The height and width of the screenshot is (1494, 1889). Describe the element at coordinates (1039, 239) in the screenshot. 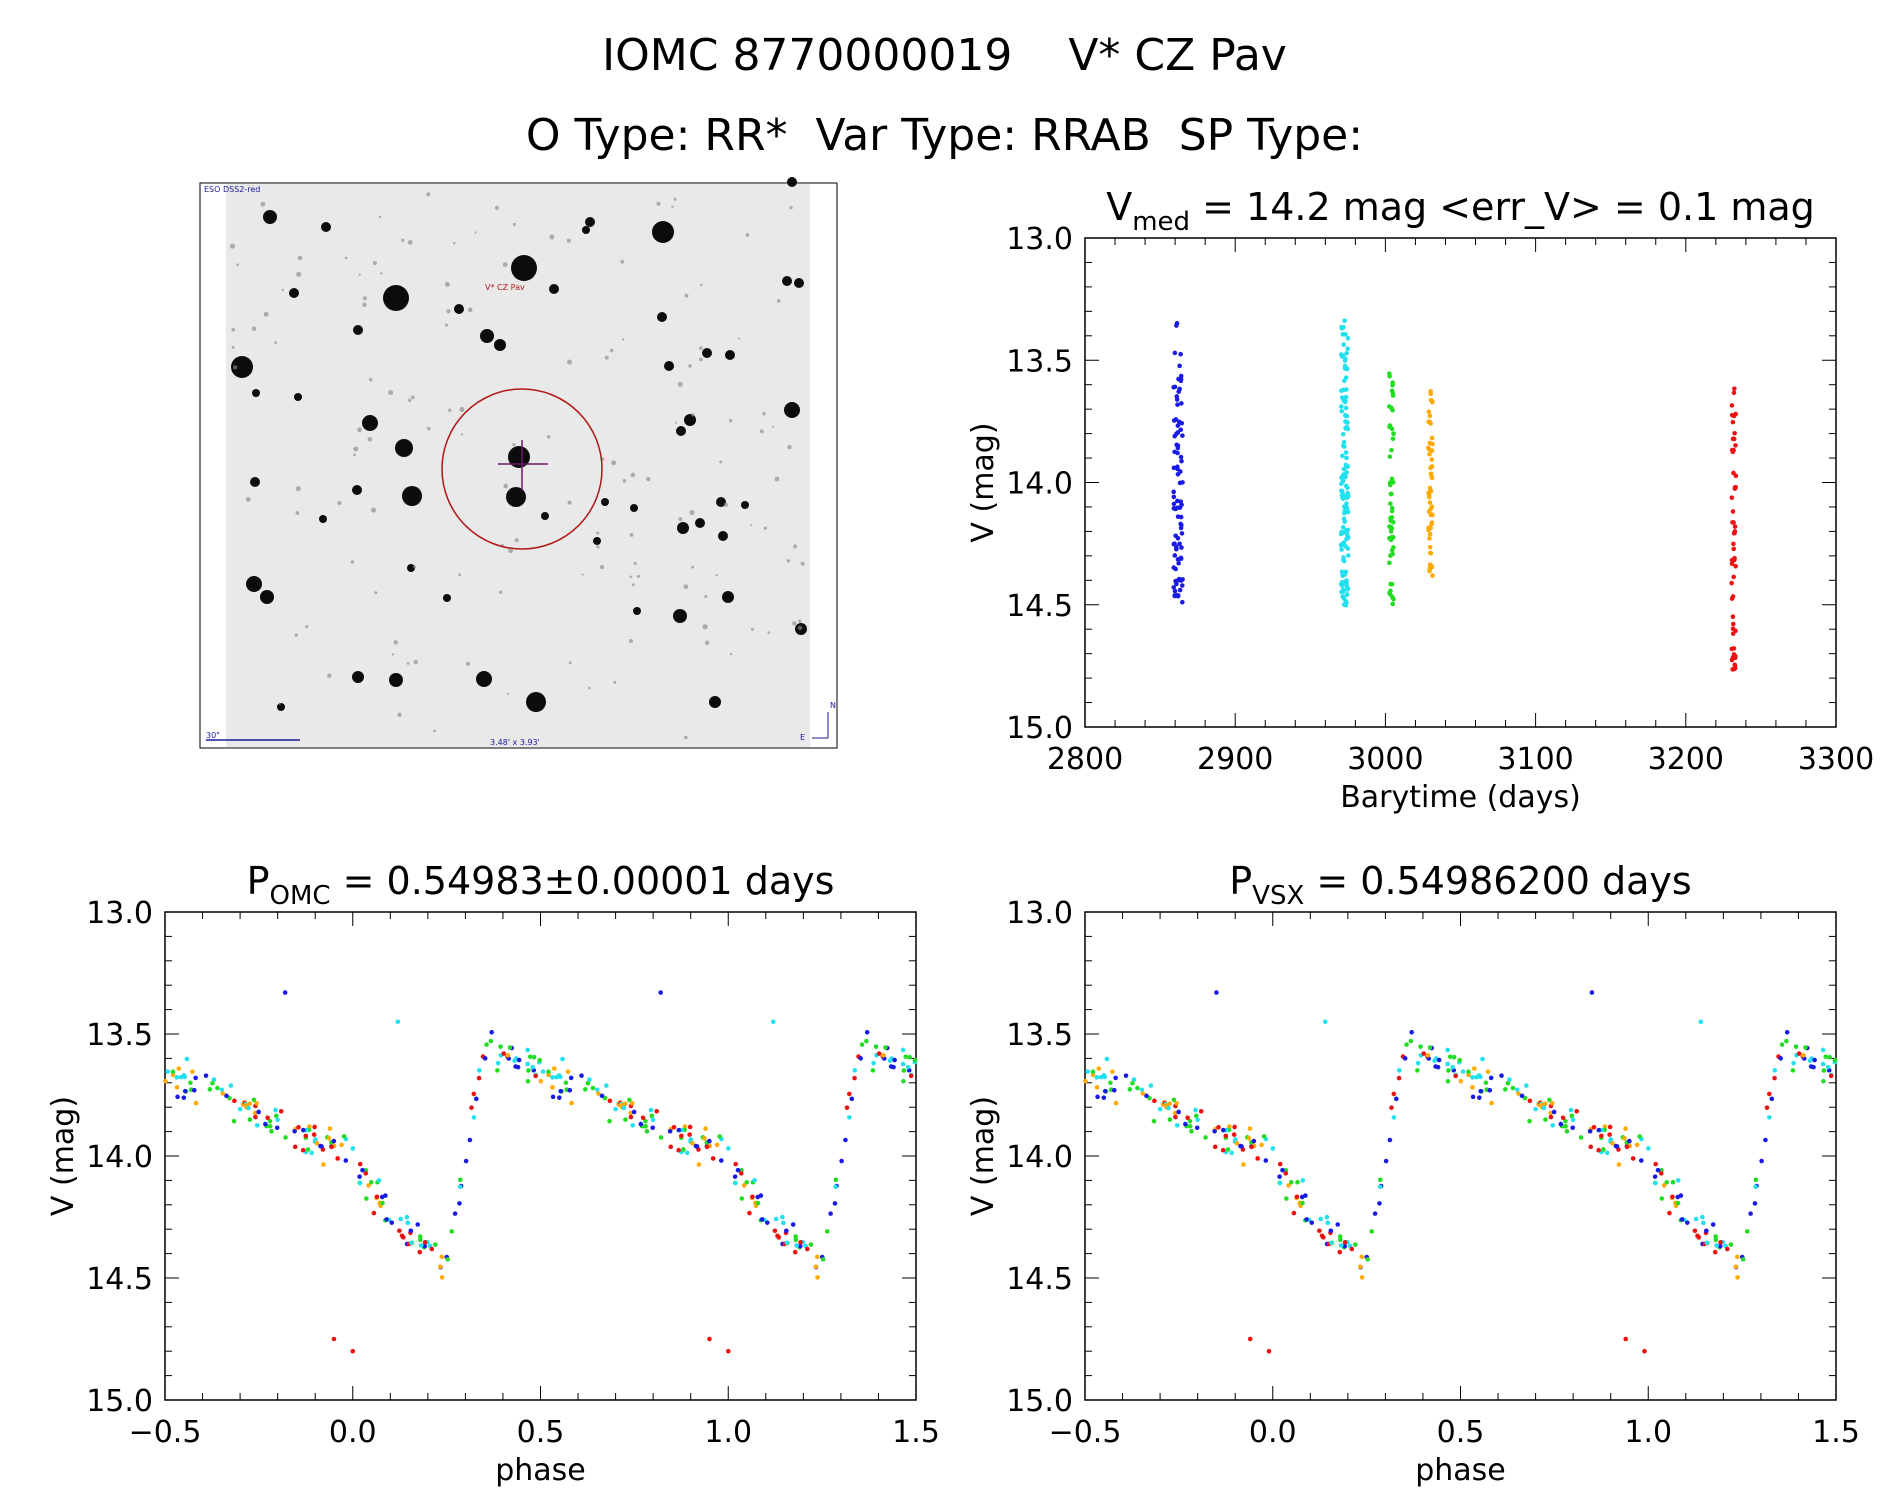

I see `y-tick-label: 13.0` at that location.